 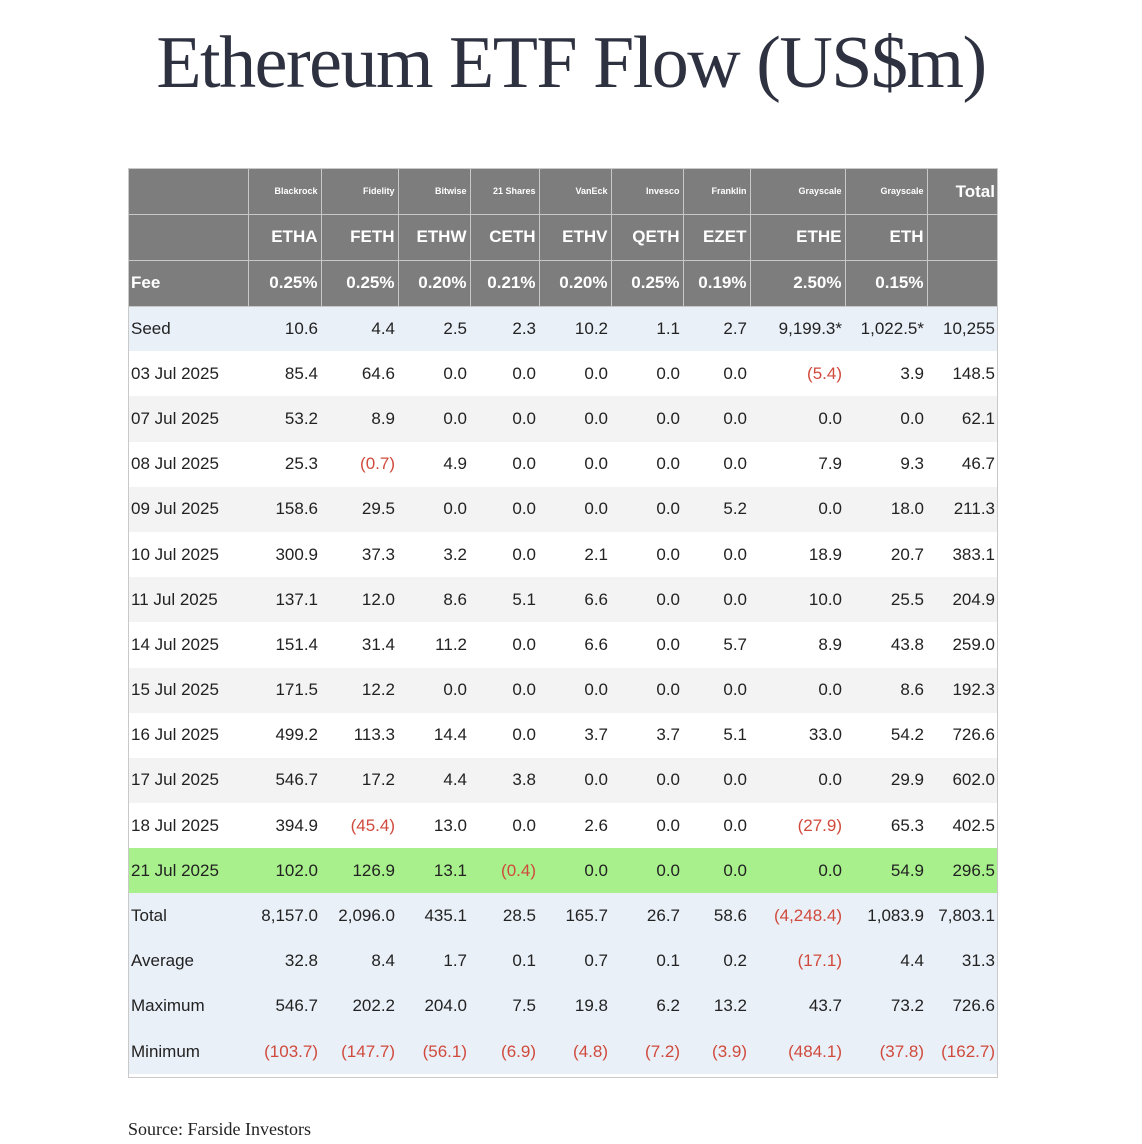 I want to click on ticker-header: ETH, so click(x=886, y=237).